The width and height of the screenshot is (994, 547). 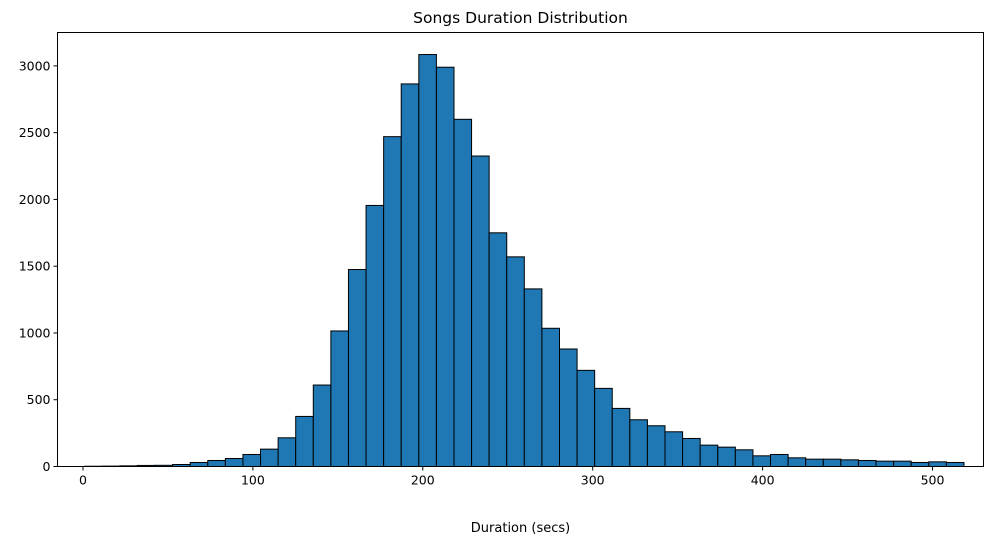 What do you see at coordinates (423, 480) in the screenshot?
I see `x-tick-label: 200` at bounding box center [423, 480].